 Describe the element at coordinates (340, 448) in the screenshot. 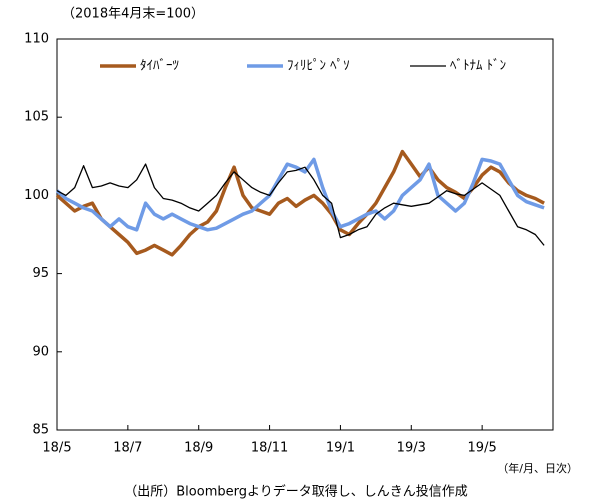

I see `x-tick-label: 19/1` at that location.